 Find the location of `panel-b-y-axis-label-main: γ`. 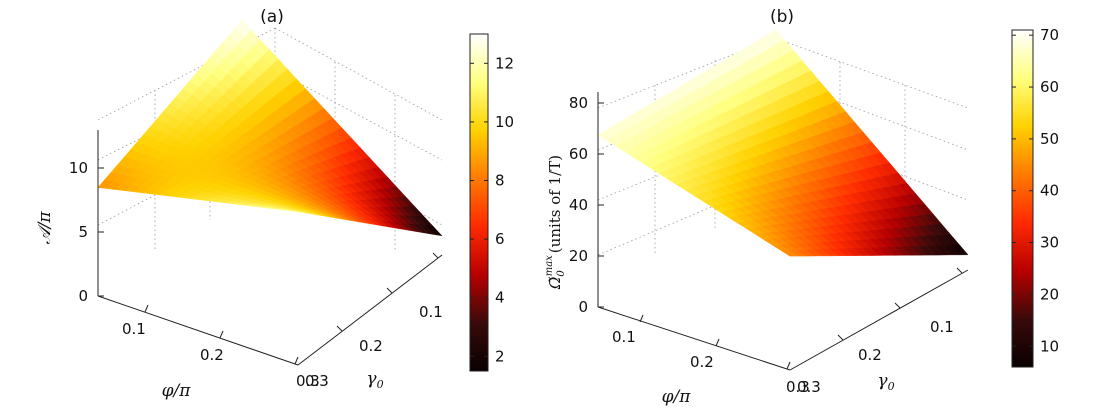

panel-b-y-axis-label-main: γ is located at coordinates (882, 381).